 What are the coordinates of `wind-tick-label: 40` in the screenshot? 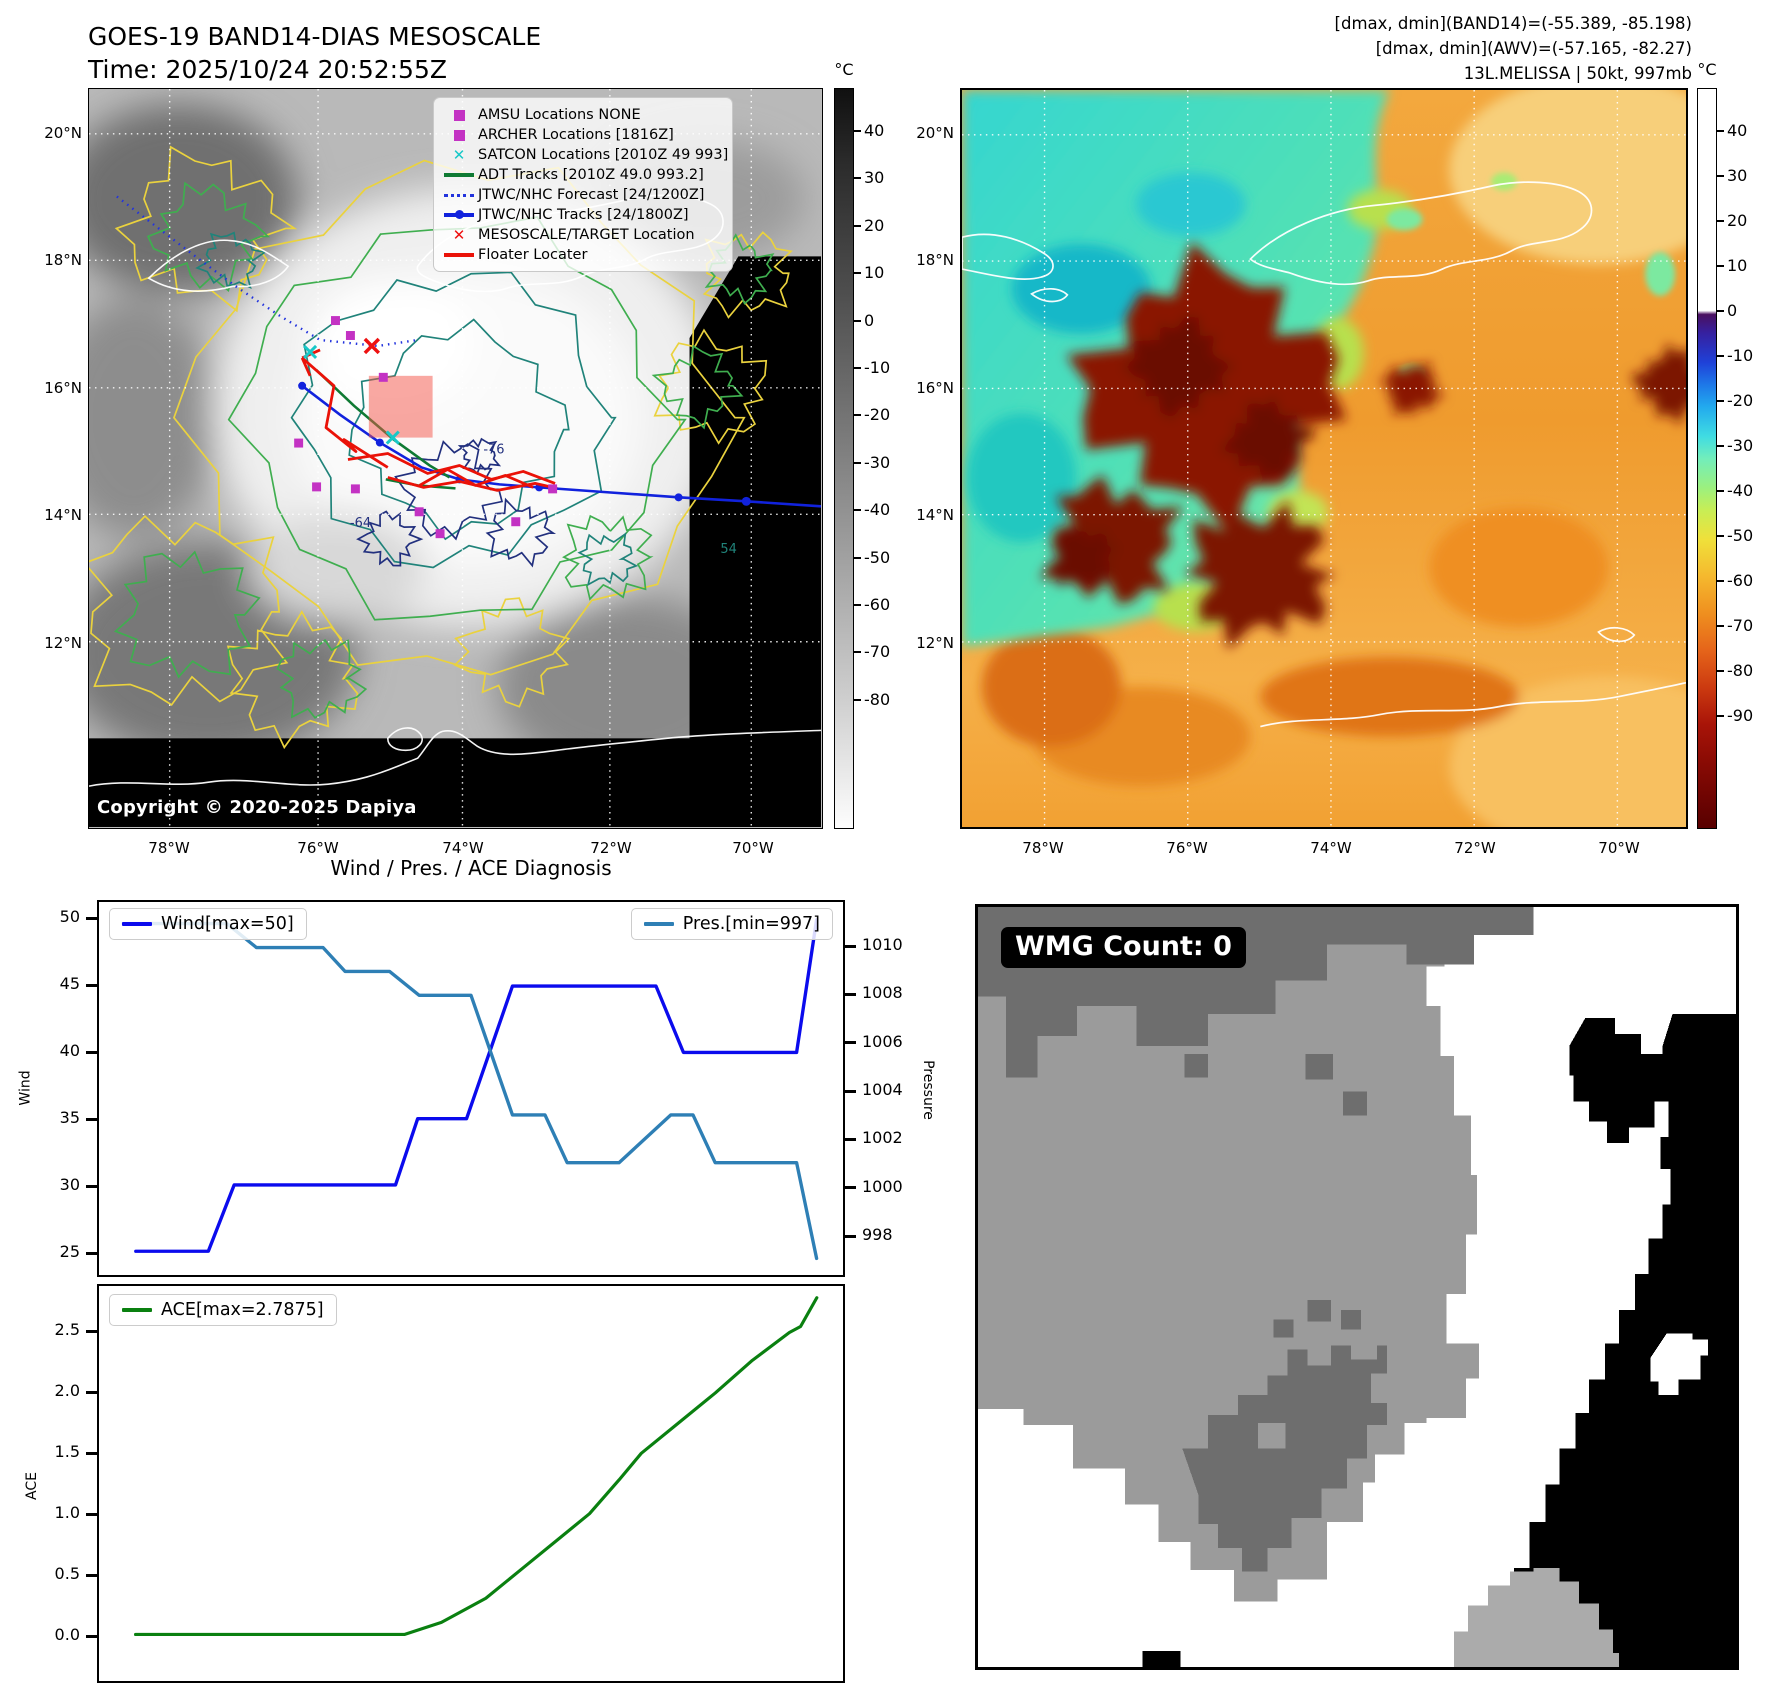 It's located at (69, 1050).